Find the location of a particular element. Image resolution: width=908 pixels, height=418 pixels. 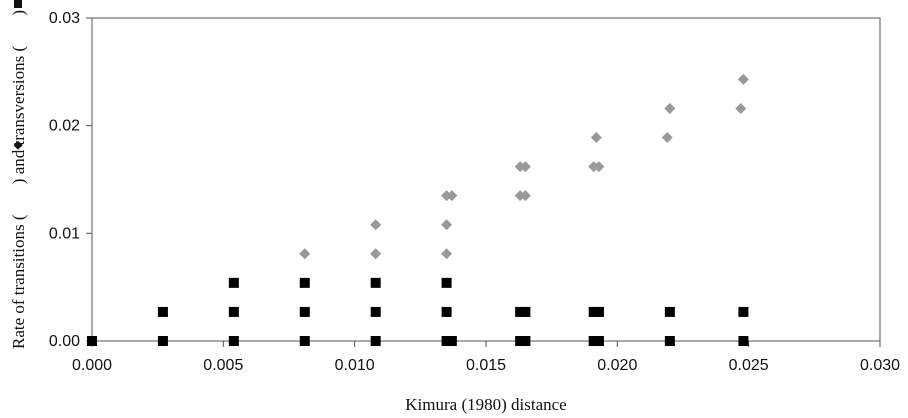

y-tick-label: 0.00 is located at coordinates (64, 341).